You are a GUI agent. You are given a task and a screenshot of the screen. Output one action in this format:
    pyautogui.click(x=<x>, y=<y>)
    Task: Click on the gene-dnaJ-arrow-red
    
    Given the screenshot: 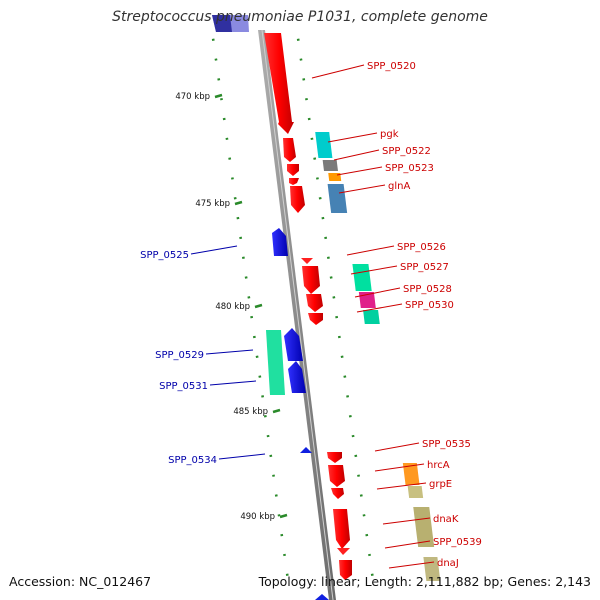 What is the action you would take?
    pyautogui.click(x=345, y=570)
    